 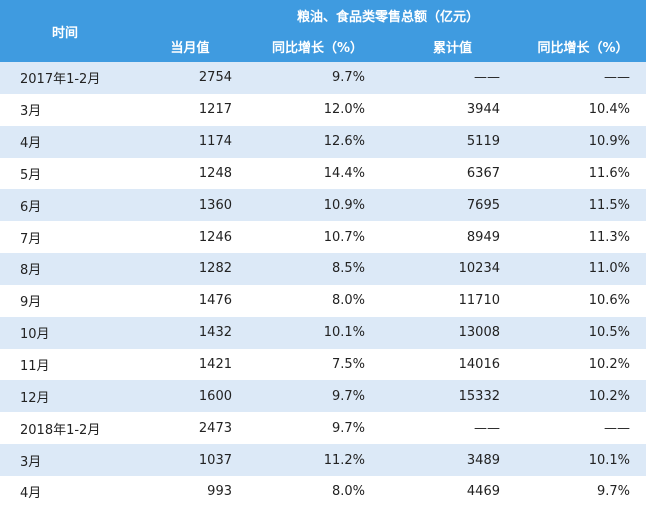 I want to click on period-cell: 9月, so click(x=31, y=303).